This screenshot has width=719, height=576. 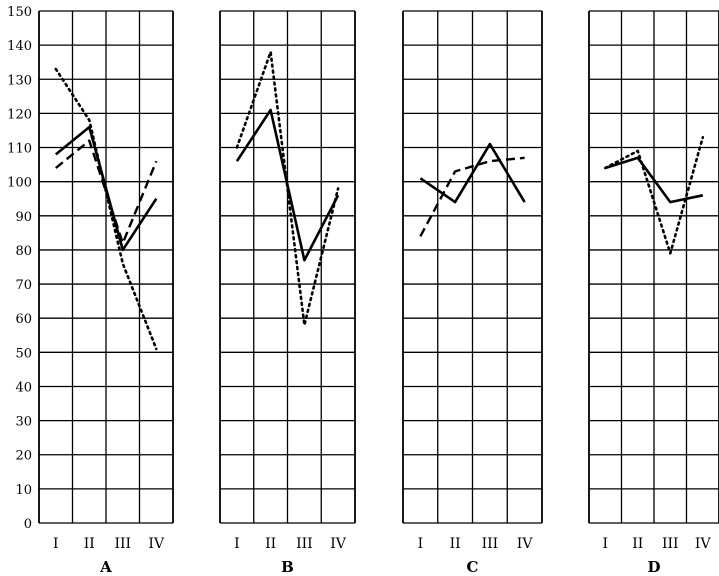 What do you see at coordinates (19, 114) in the screenshot?
I see `y-tick-label: 120` at bounding box center [19, 114].